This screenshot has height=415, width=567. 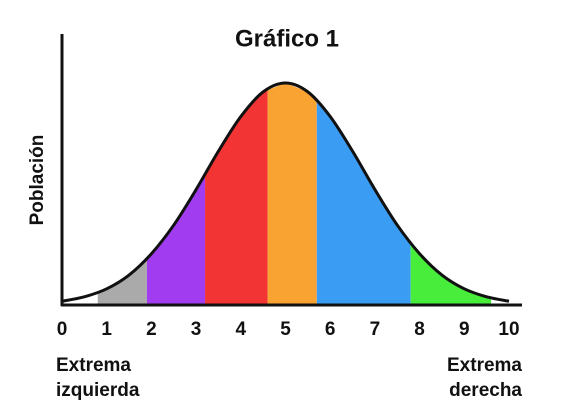 I want to click on left-label: Extrema, so click(x=93, y=365).